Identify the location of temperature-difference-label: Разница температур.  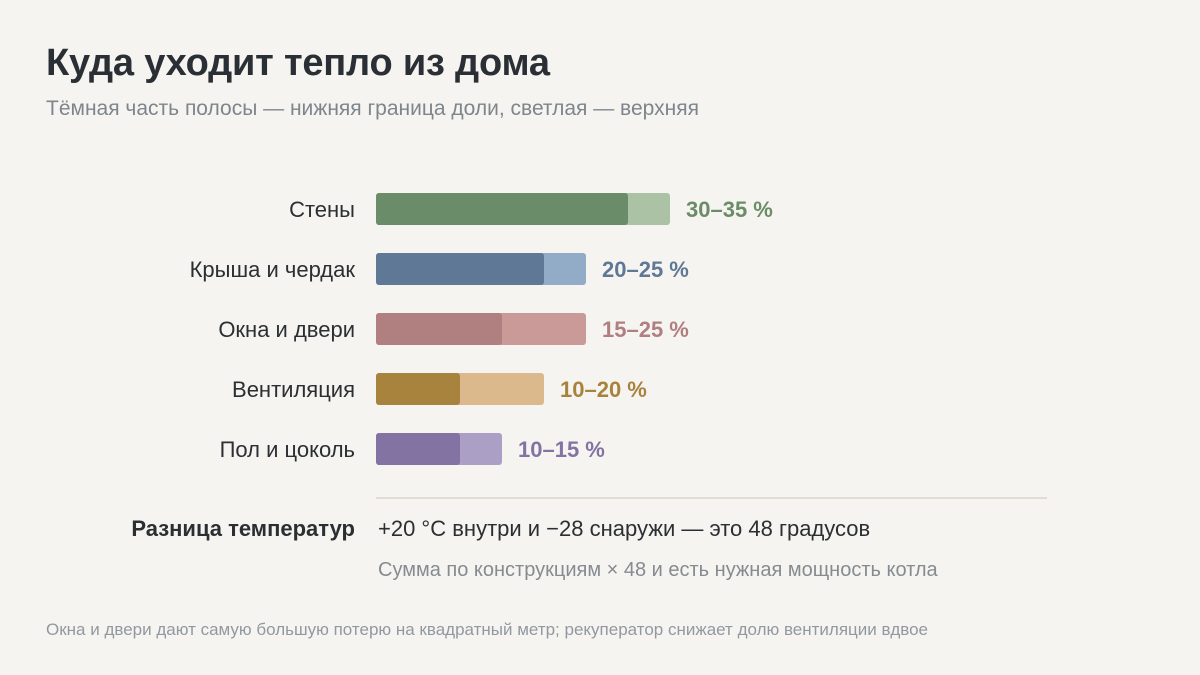
(243, 528).